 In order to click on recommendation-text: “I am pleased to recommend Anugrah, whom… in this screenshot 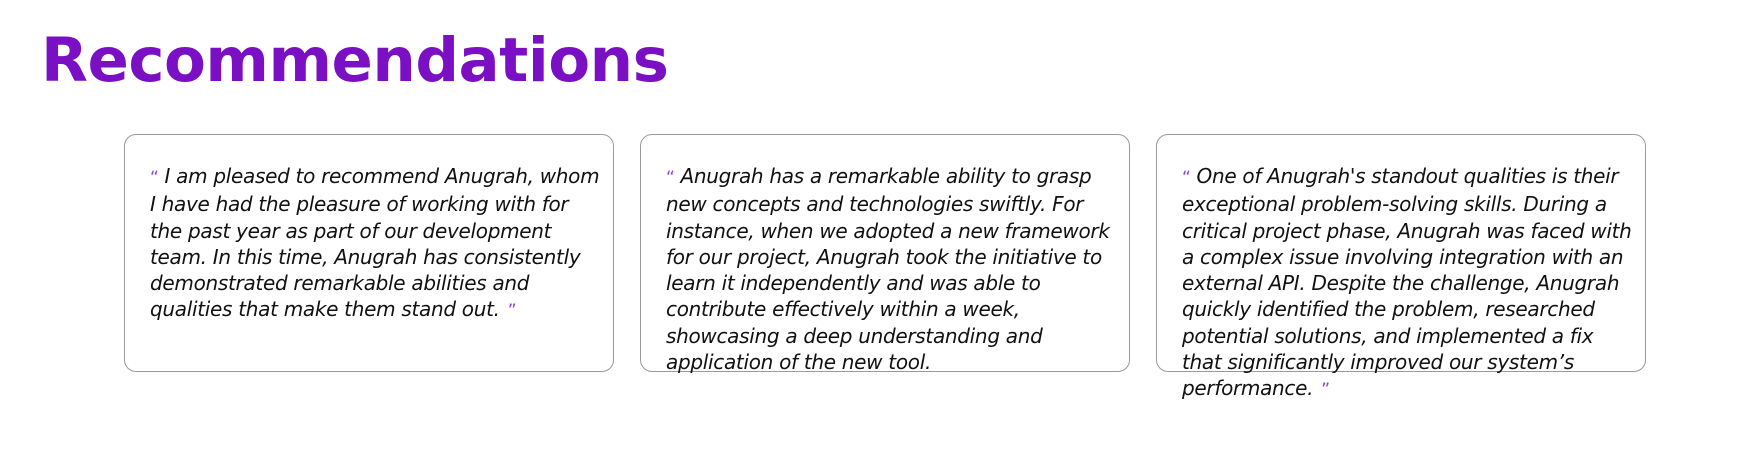, I will do `click(377, 244)`.